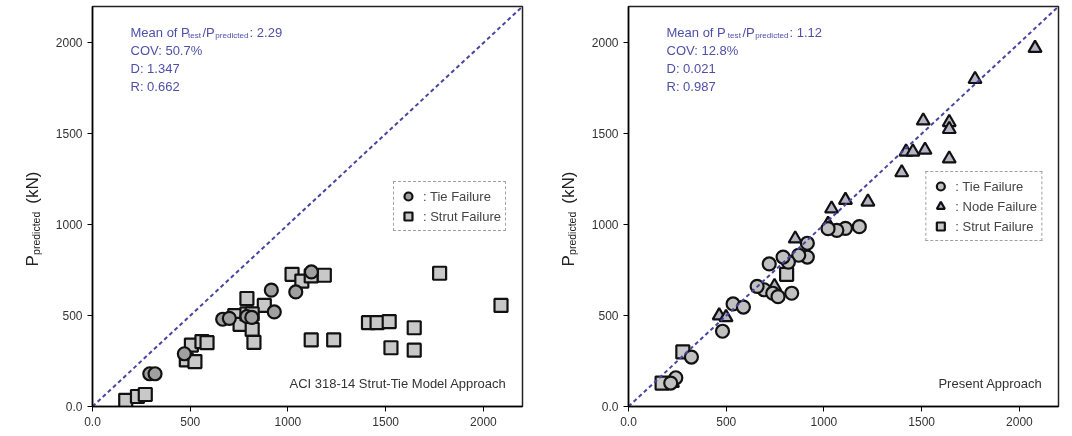 The height and width of the screenshot is (436, 1072). I want to click on annotation: D: 0.021, so click(691, 68).